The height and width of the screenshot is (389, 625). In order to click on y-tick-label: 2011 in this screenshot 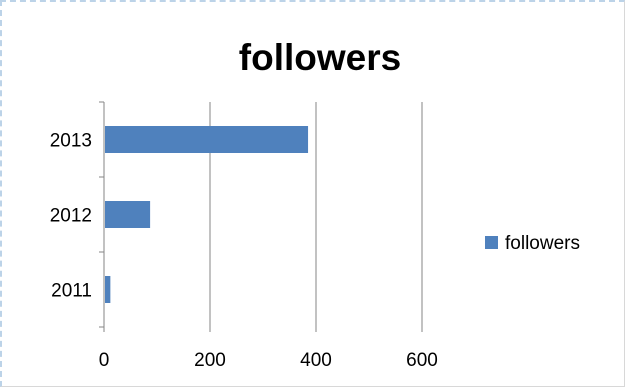, I will do `click(71, 291)`.